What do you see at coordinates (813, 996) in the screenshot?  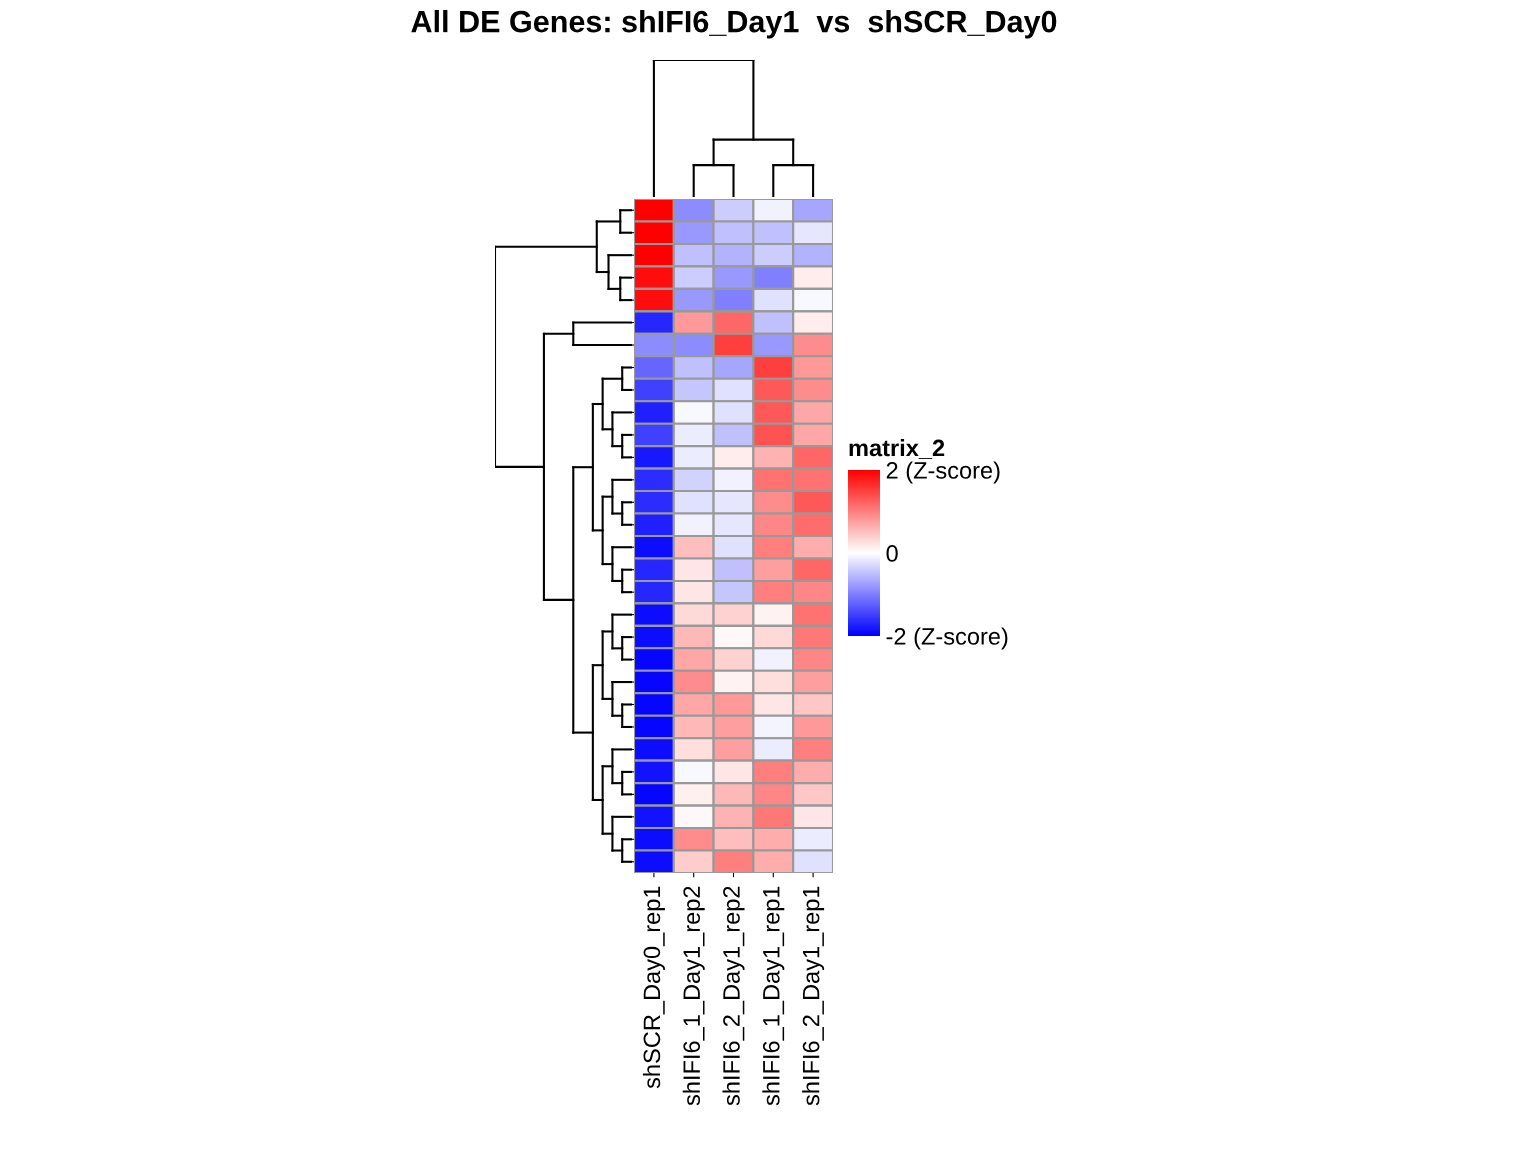 I see `x-tick-label: shIFI6_2_Day1_rep1` at bounding box center [813, 996].